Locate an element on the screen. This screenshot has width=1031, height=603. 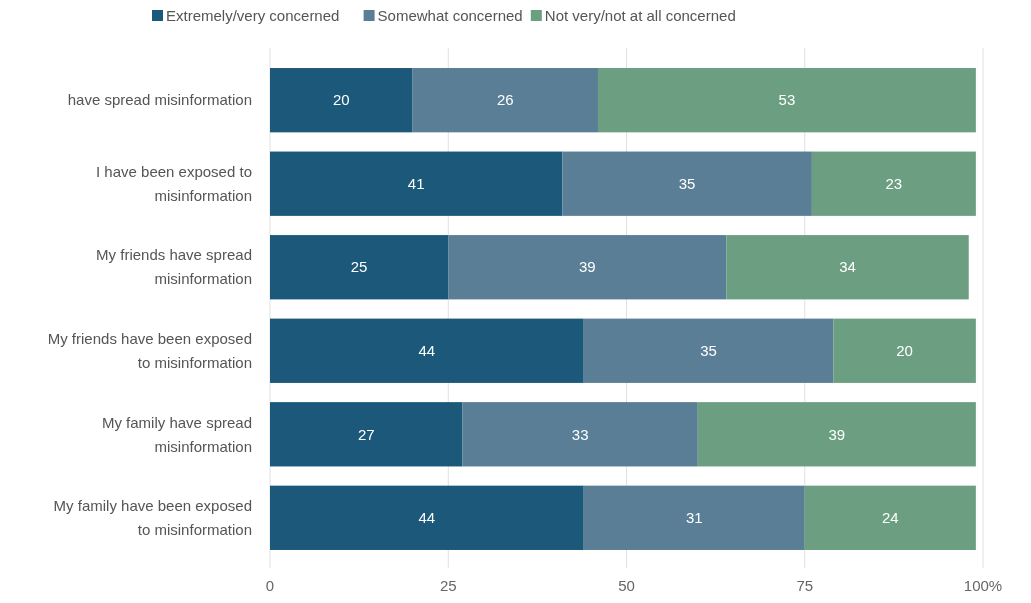
y-tick-label: have spread misinformation is located at coordinates (159, 100).